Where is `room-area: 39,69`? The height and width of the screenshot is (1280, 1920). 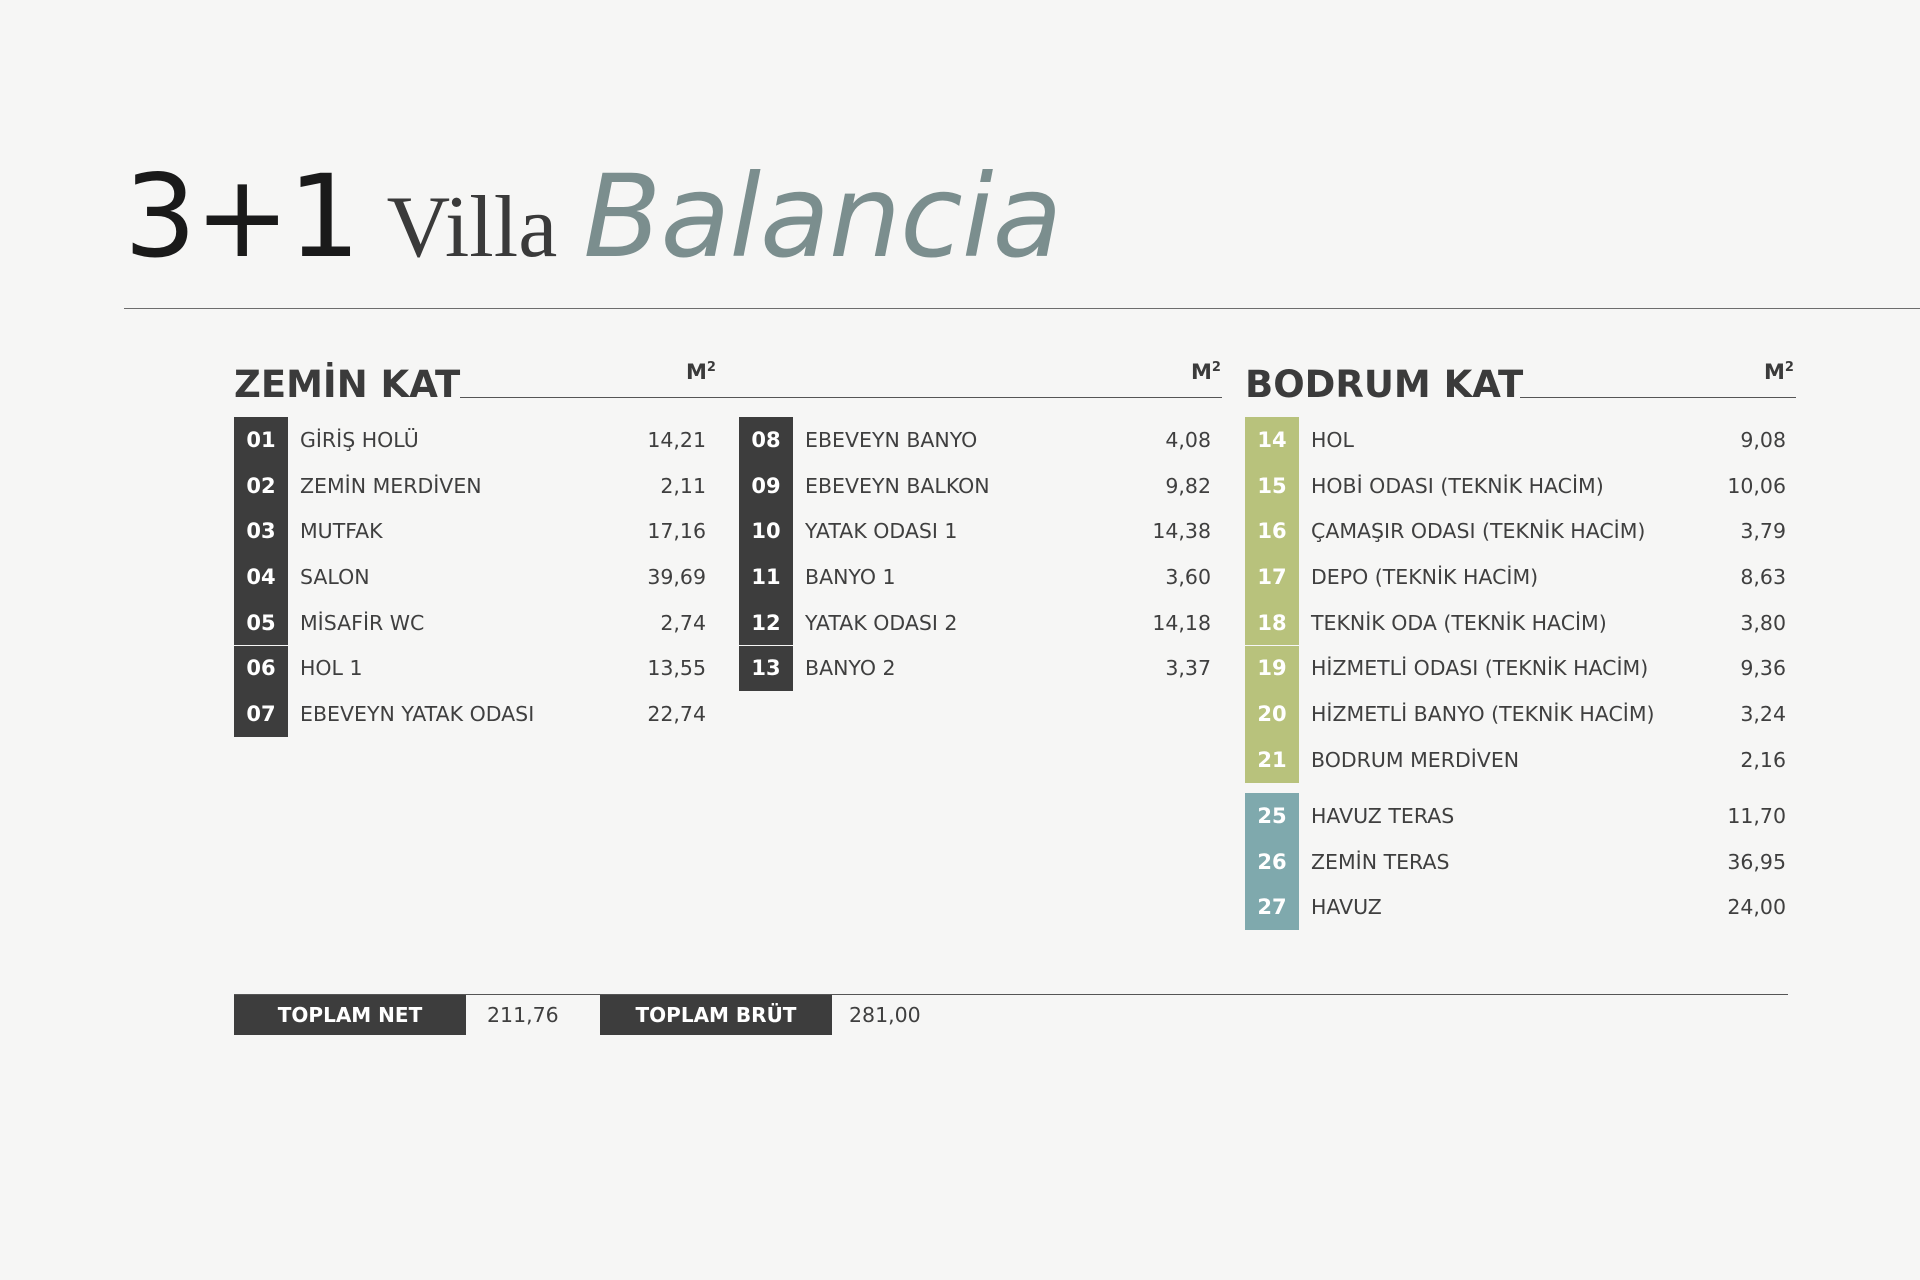 room-area: 39,69 is located at coordinates (676, 576).